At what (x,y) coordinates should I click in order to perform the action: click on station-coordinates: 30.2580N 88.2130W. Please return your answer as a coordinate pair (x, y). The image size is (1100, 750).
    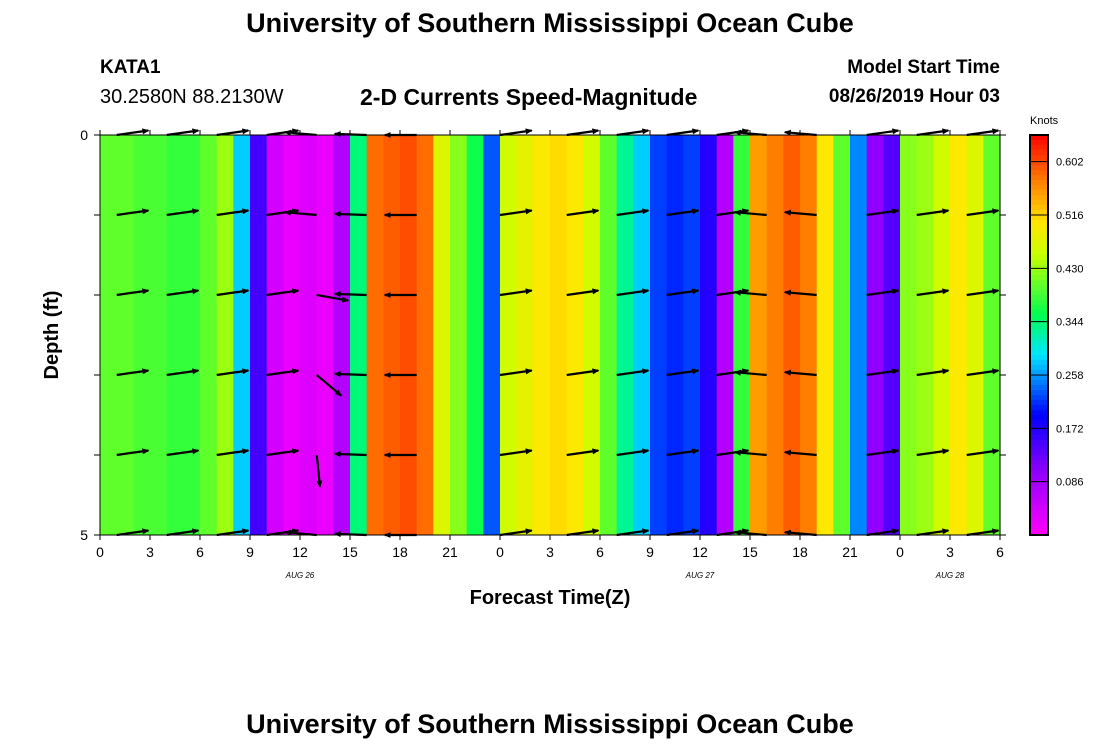
    Looking at the image, I should click on (192, 97).